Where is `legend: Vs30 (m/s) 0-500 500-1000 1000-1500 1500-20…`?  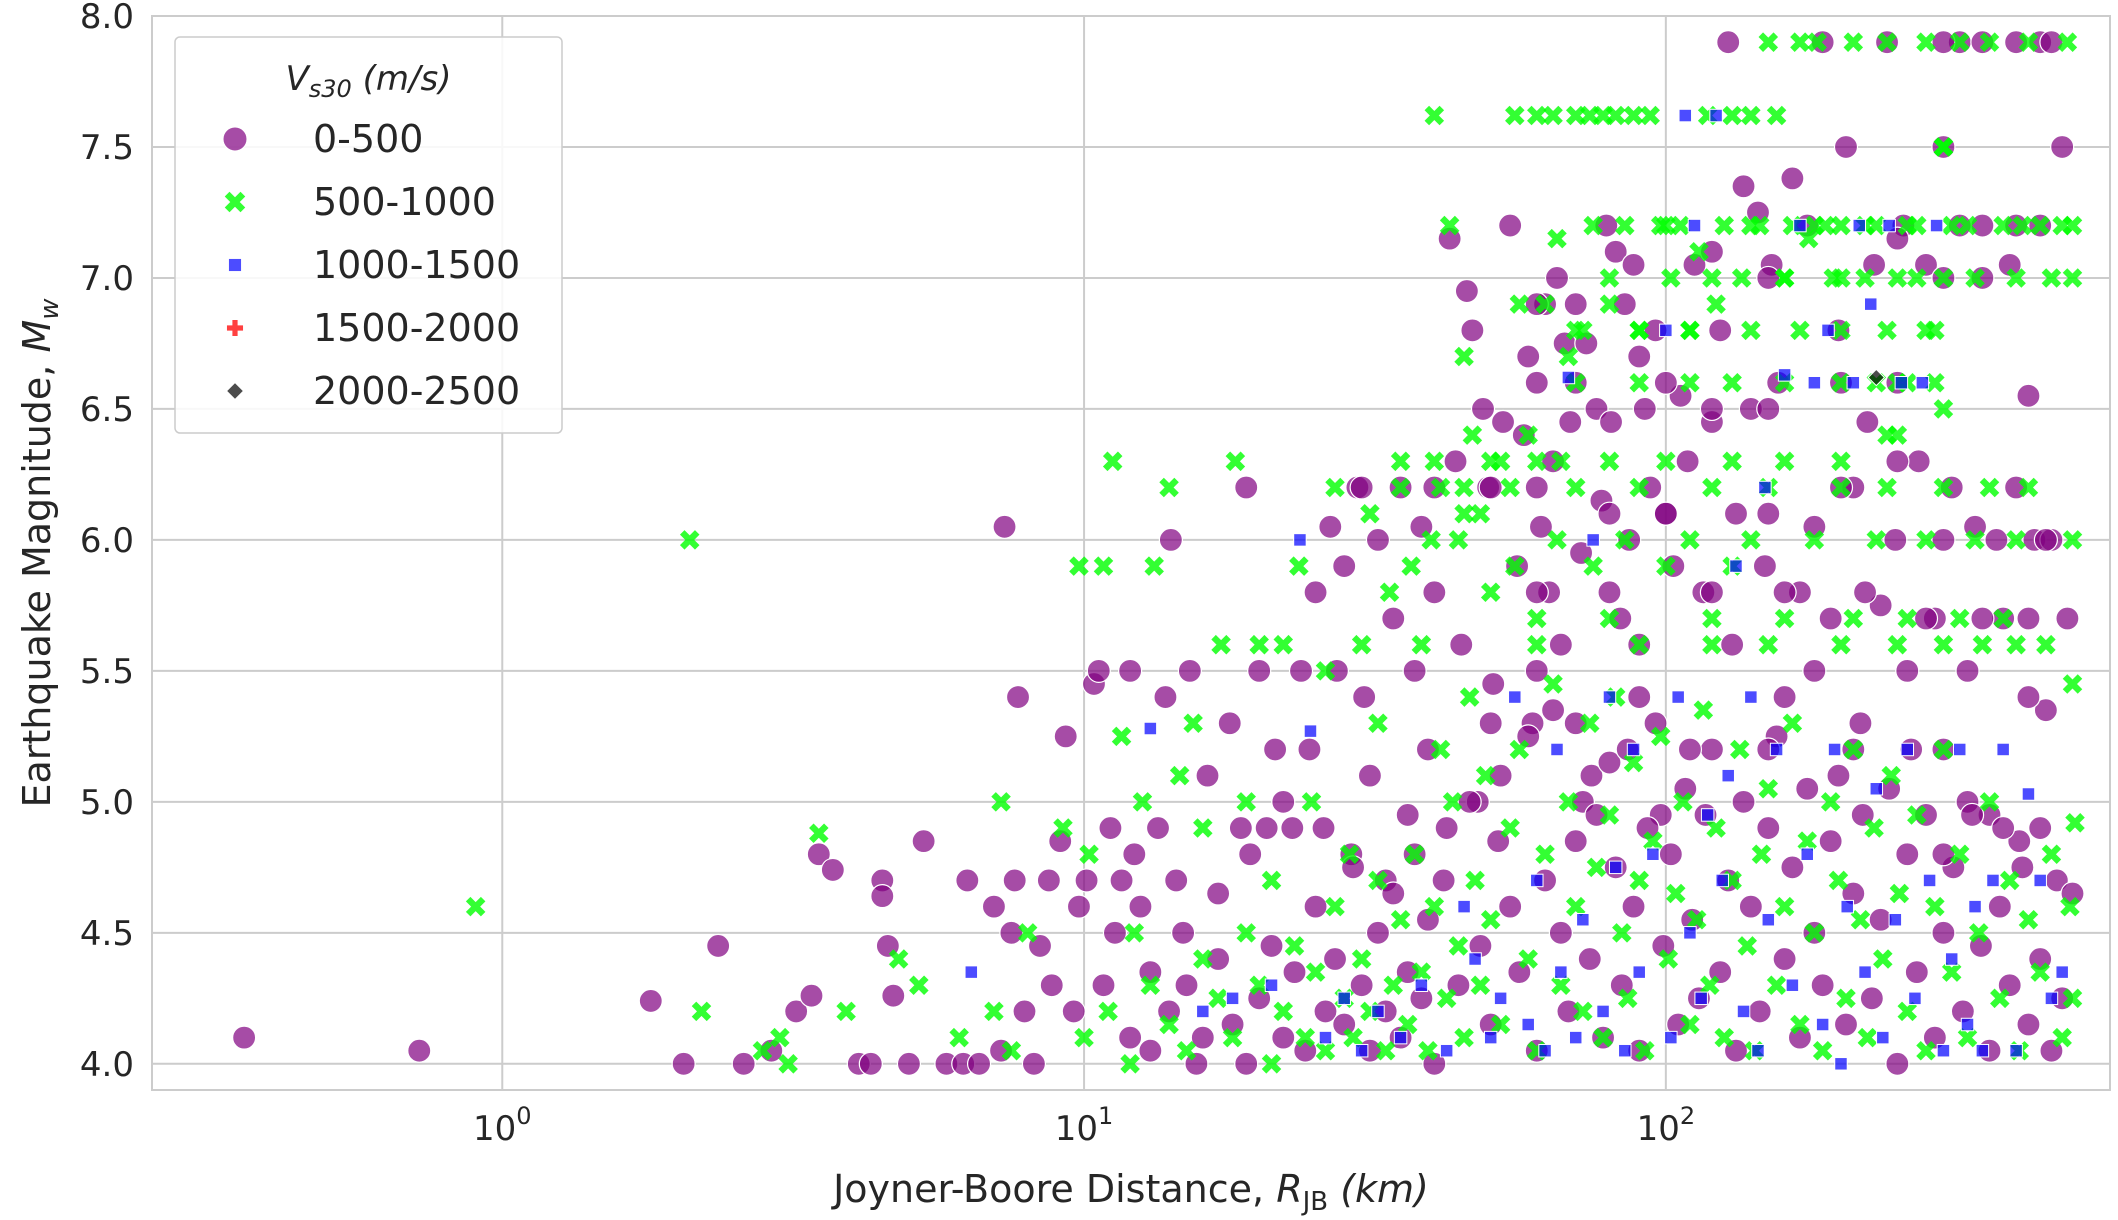 legend: Vs30 (m/s) 0-500 500-1000 1000-1500 1500-20… is located at coordinates (368, 235).